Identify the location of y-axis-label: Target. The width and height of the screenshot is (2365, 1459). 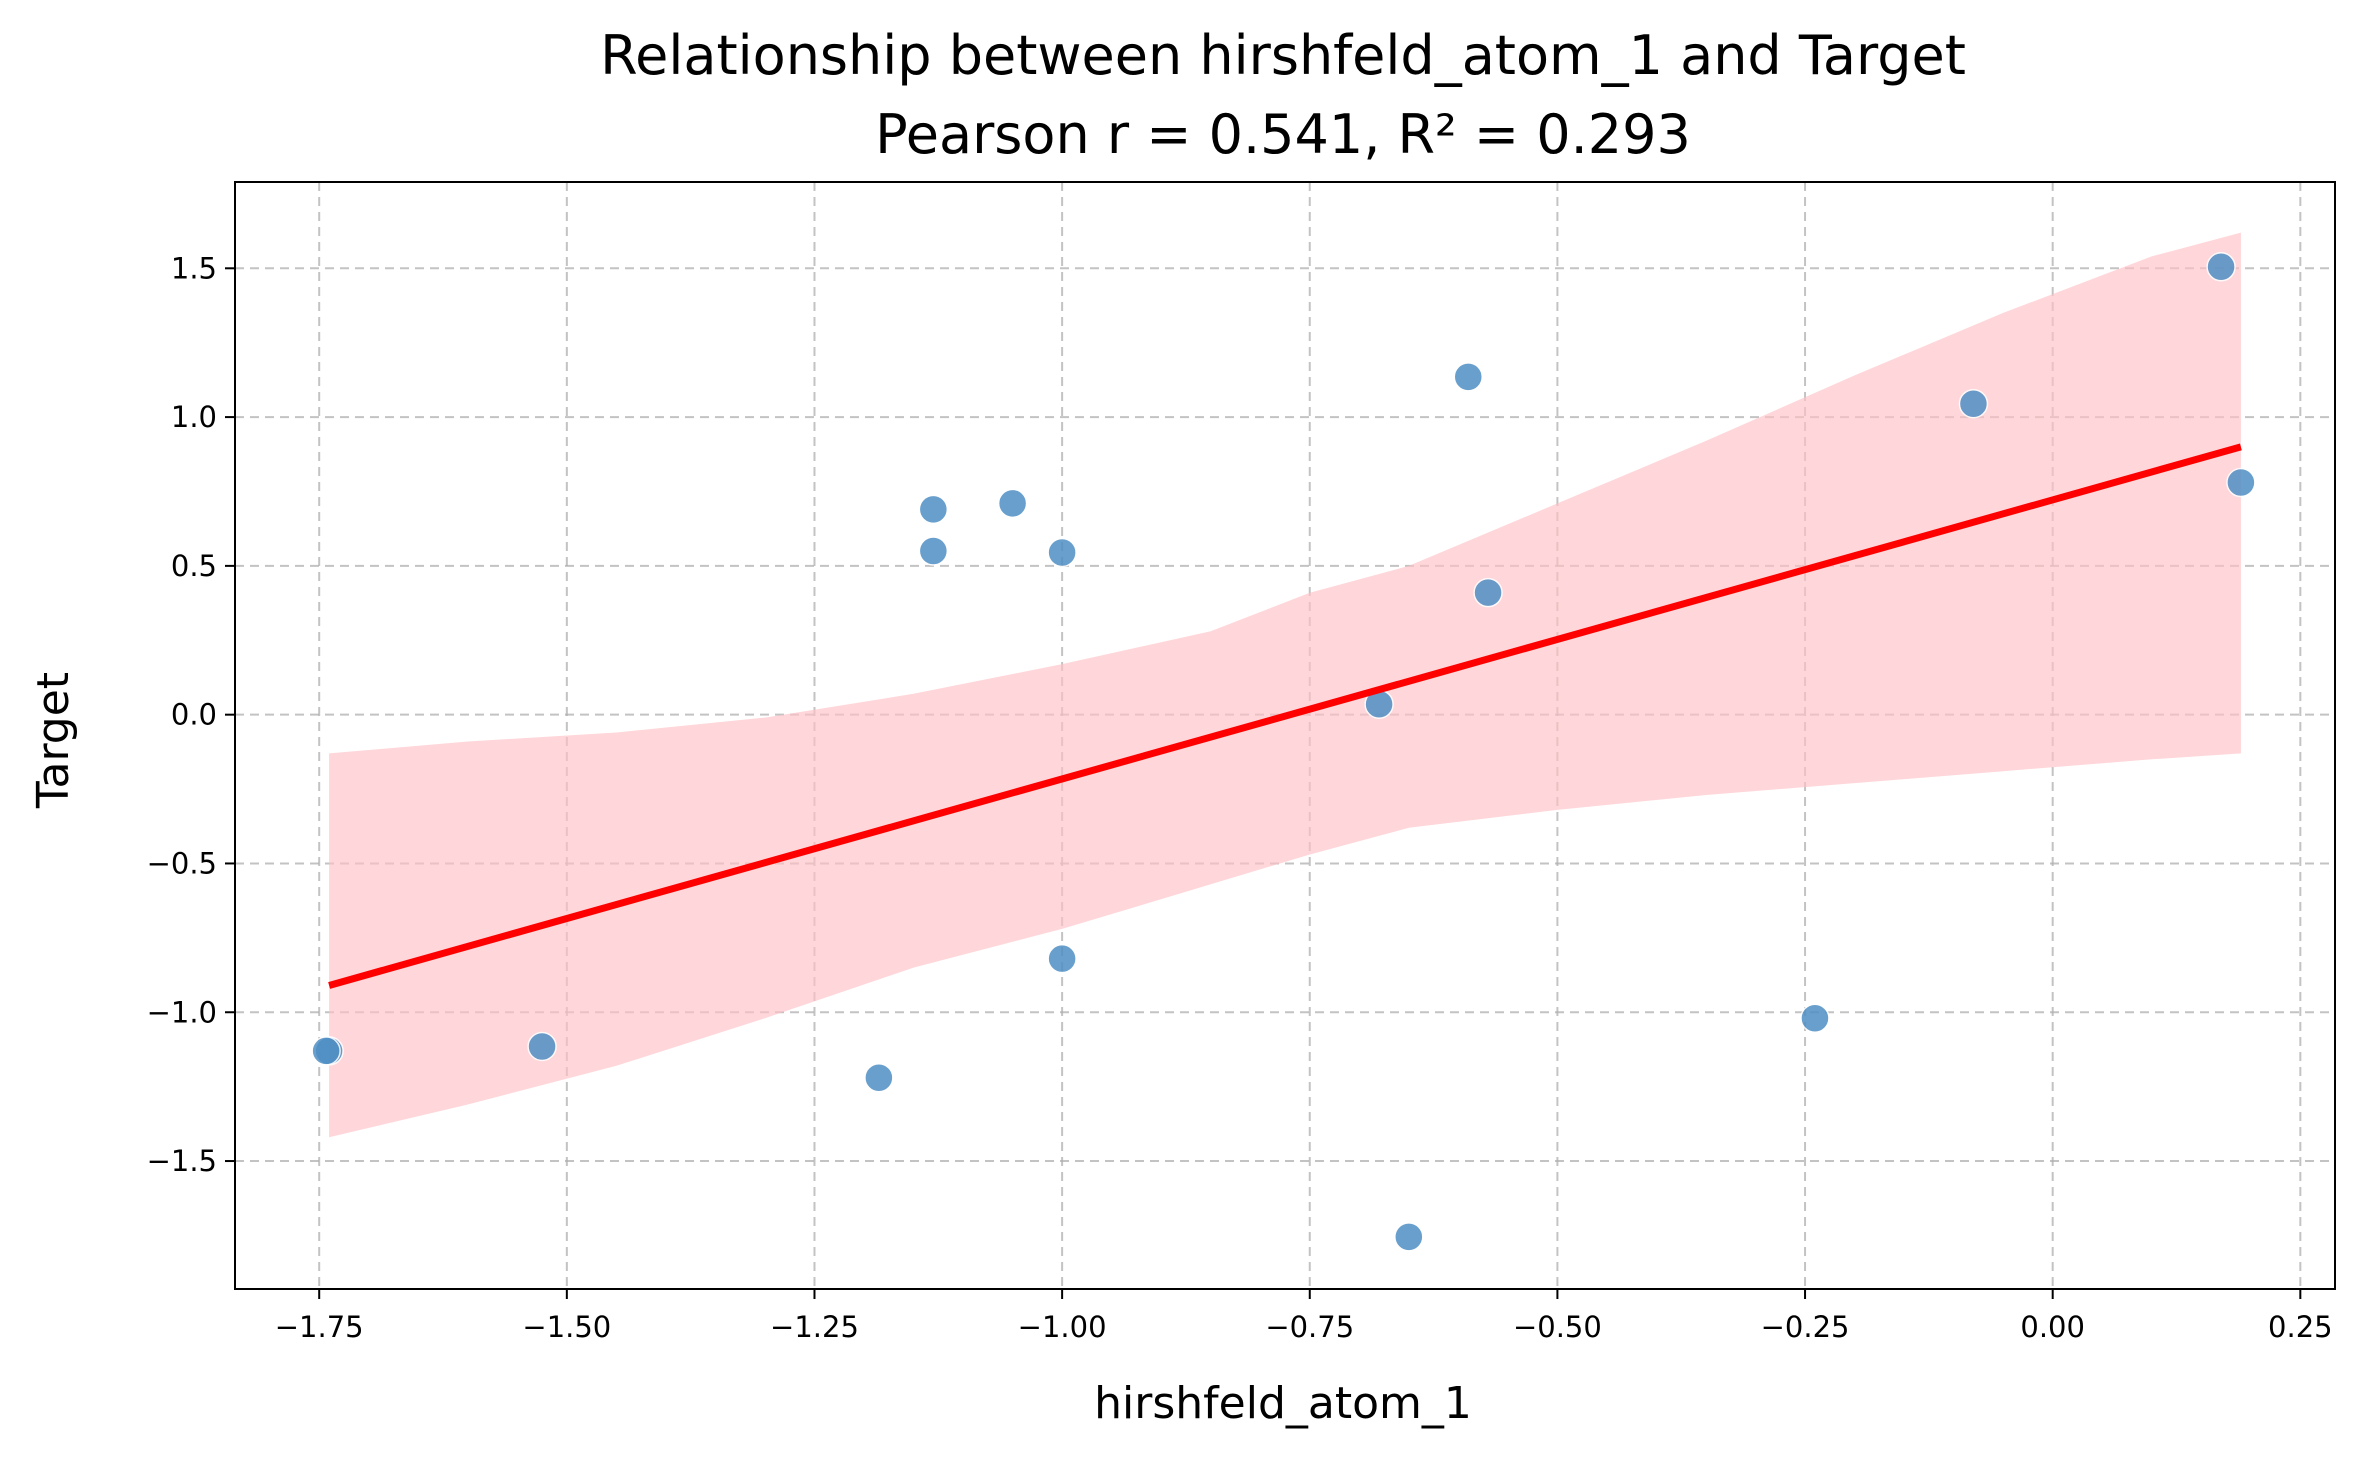
(53, 740).